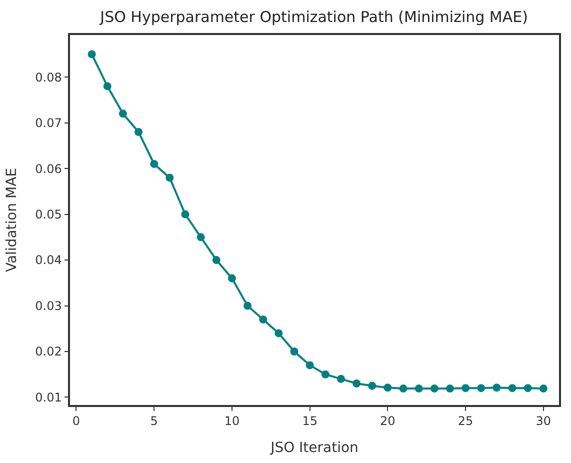 This screenshot has width=571, height=463. What do you see at coordinates (544, 421) in the screenshot?
I see `x-tick-label: 30` at bounding box center [544, 421].